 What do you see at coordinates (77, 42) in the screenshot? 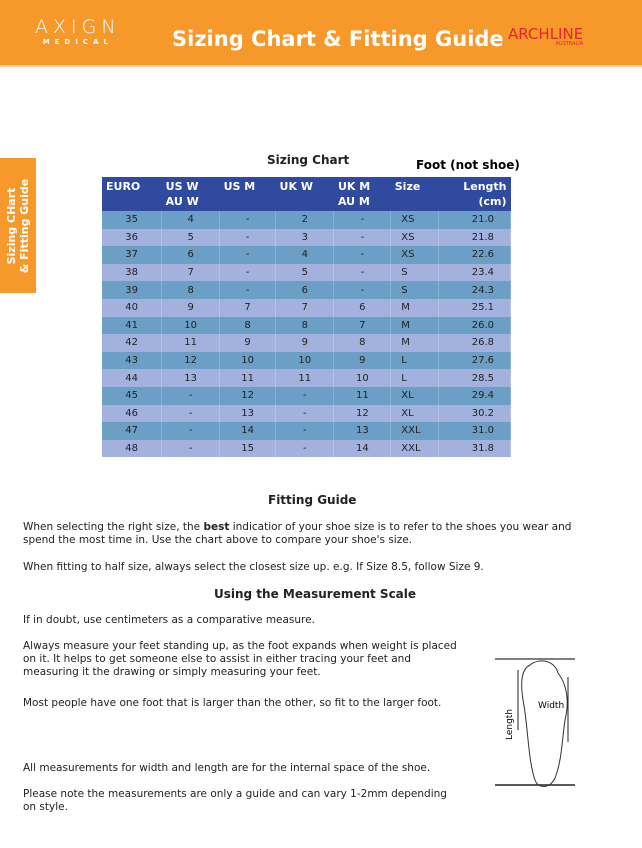
I see `logo-sub: MEDICAL` at bounding box center [77, 42].